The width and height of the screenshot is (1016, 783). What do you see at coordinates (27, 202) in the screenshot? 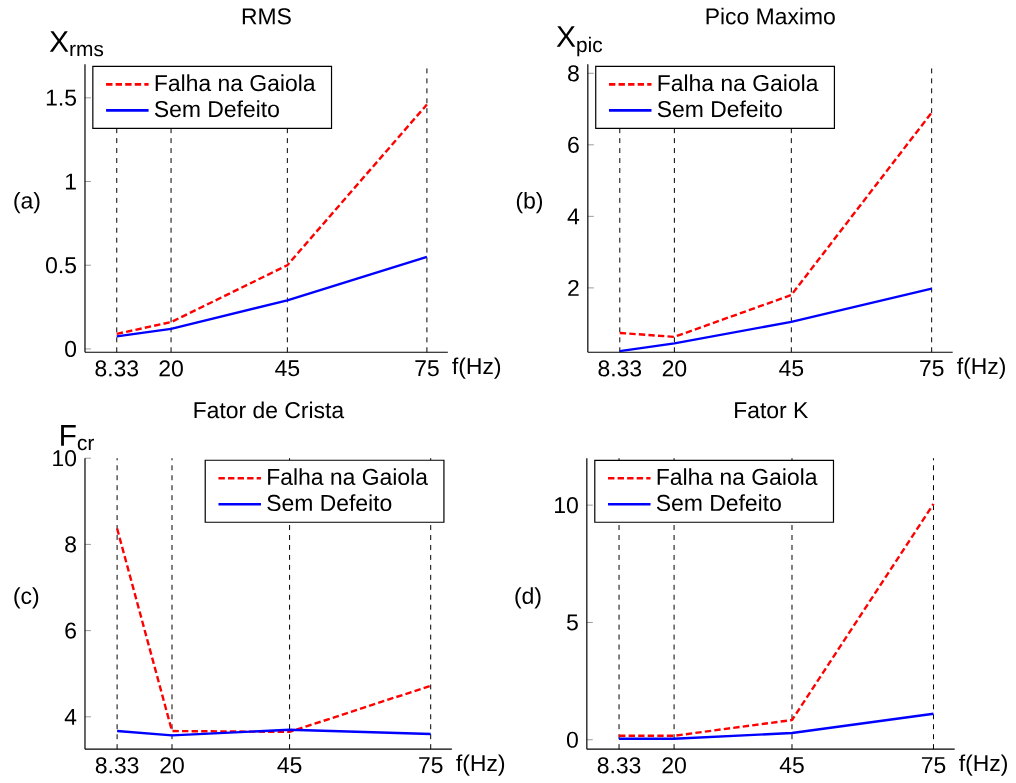
I see `text: (a)` at bounding box center [27, 202].